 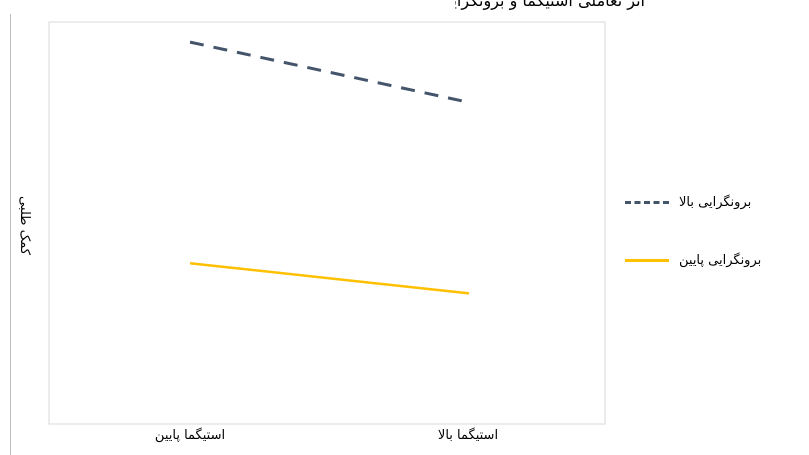 What do you see at coordinates (550, 5) in the screenshot?
I see `chart-title: اثر تعاملی استیگما و برونگرایی` at bounding box center [550, 5].